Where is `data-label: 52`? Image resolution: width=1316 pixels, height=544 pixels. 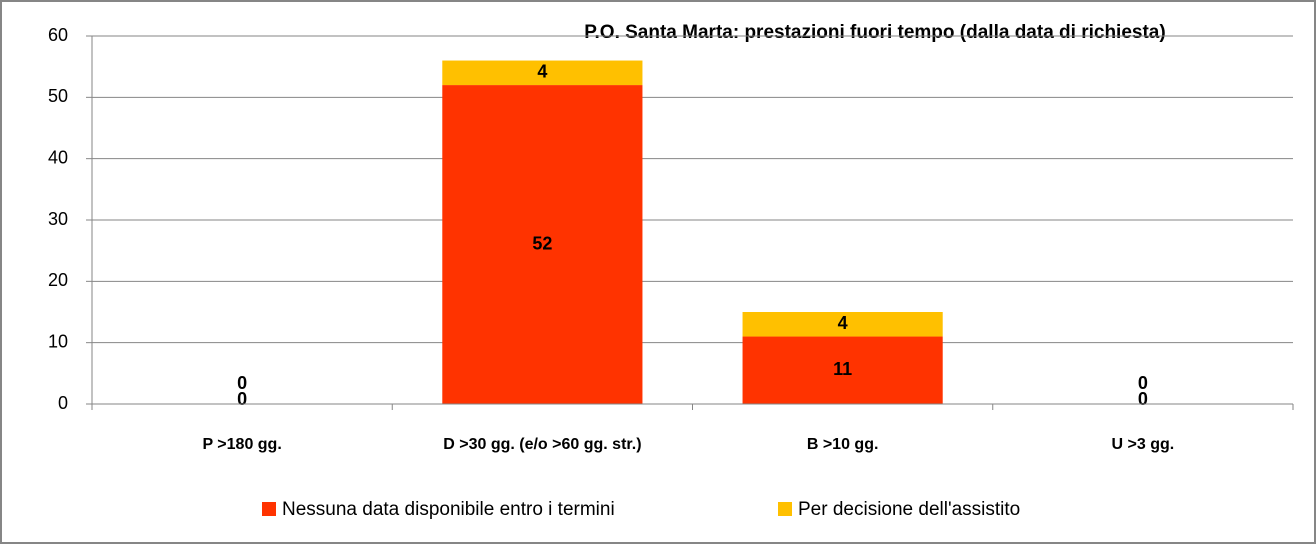 data-label: 52 is located at coordinates (542, 243).